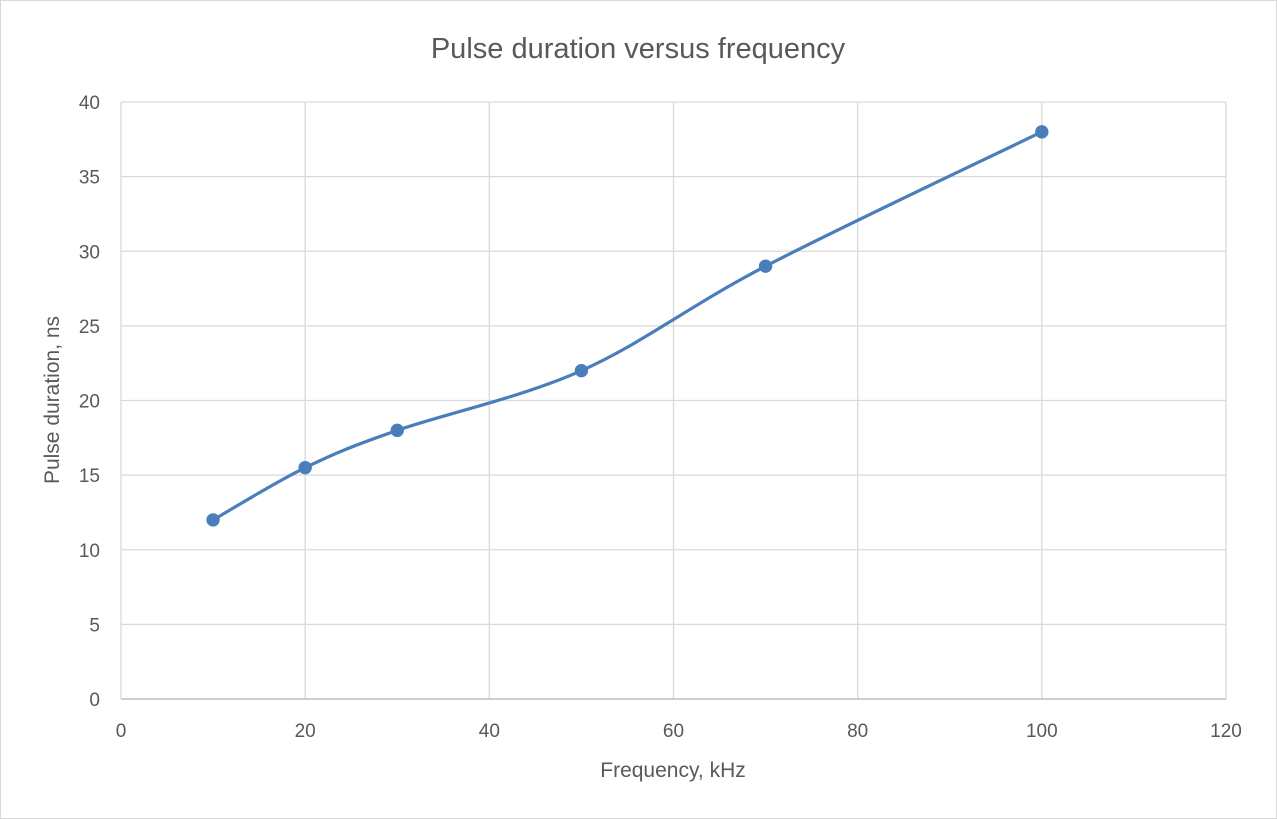 This screenshot has width=1277, height=820. Describe the element at coordinates (1042, 731) in the screenshot. I see `x-tick-label: 100` at that location.